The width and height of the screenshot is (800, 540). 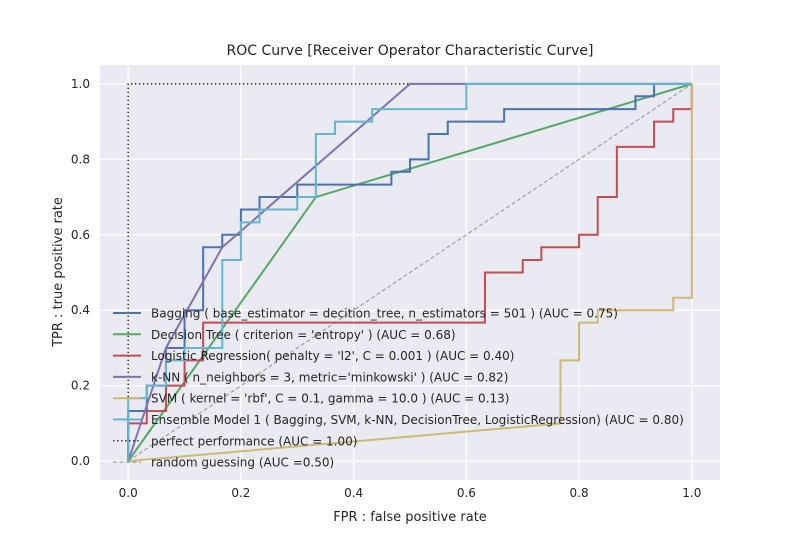 What do you see at coordinates (254, 441) in the screenshot?
I see `legend-label: perfect performance (AUC = 1.00)` at bounding box center [254, 441].